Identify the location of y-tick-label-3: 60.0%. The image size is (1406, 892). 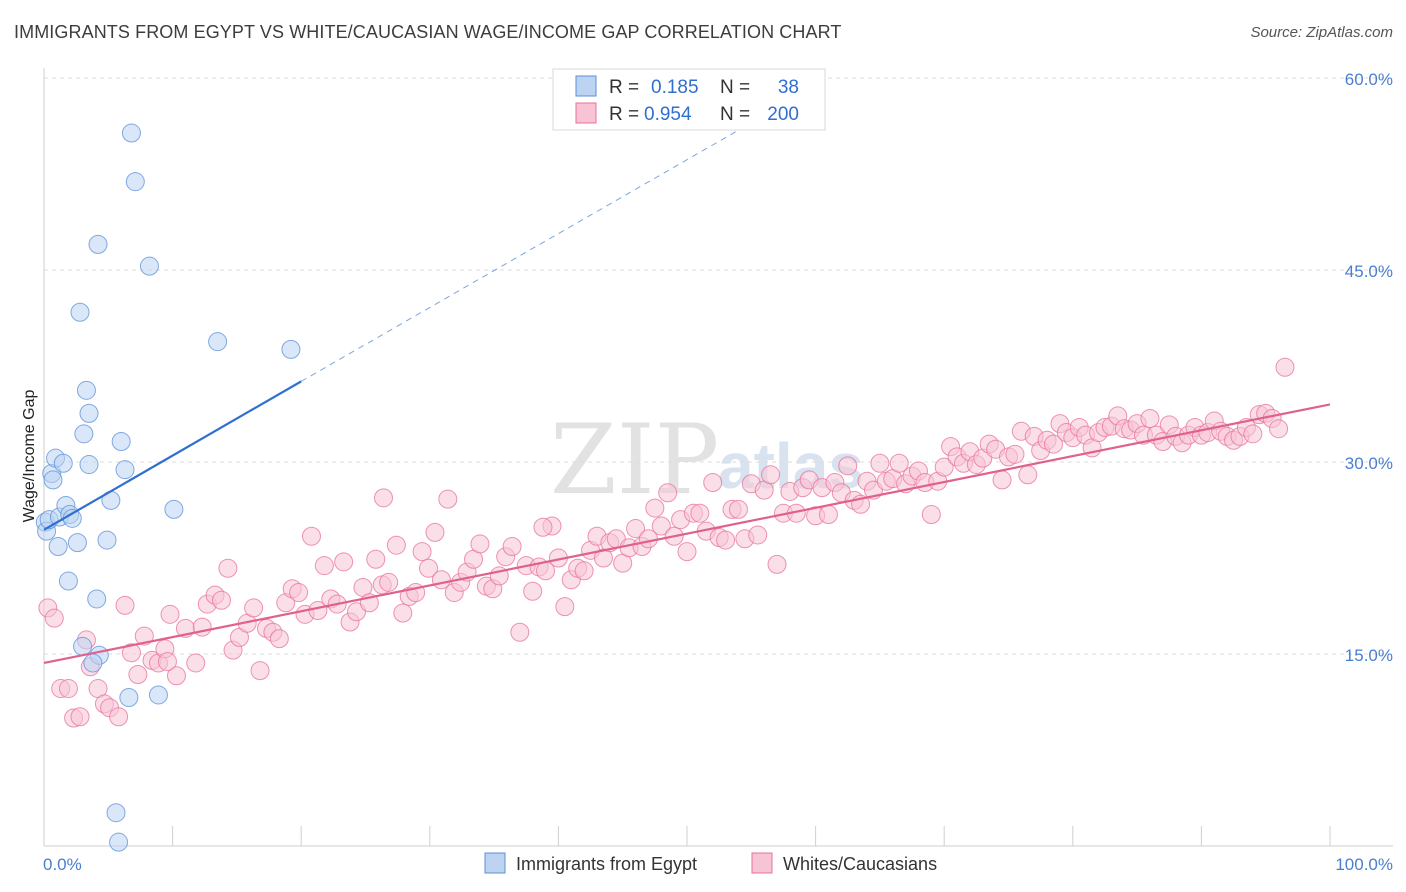
(1369, 79).